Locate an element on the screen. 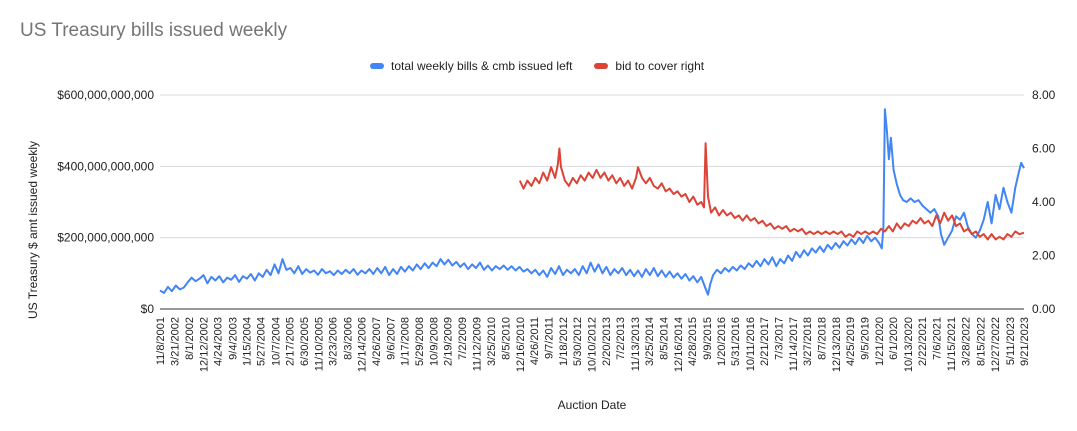  x-tick-label: 1/17/2008 is located at coordinates (406, 341).